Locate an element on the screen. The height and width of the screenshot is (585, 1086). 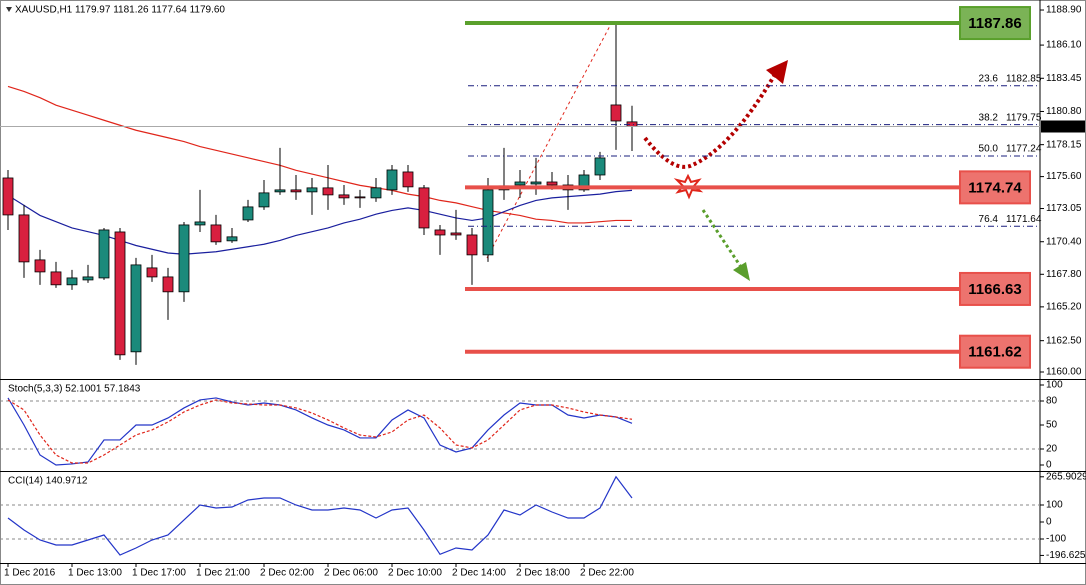
x-tick-label: 1 Dec 21:00 is located at coordinates (223, 573).